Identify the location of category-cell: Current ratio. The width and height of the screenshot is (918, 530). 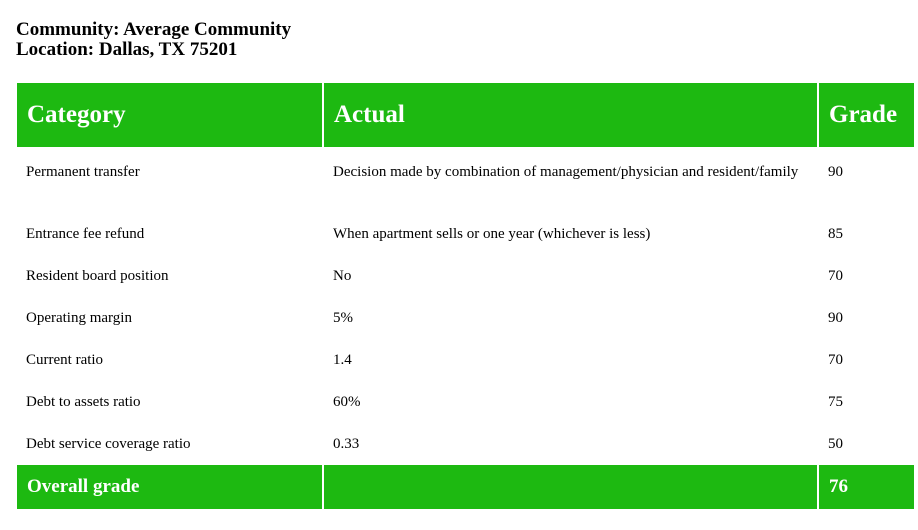
(65, 360).